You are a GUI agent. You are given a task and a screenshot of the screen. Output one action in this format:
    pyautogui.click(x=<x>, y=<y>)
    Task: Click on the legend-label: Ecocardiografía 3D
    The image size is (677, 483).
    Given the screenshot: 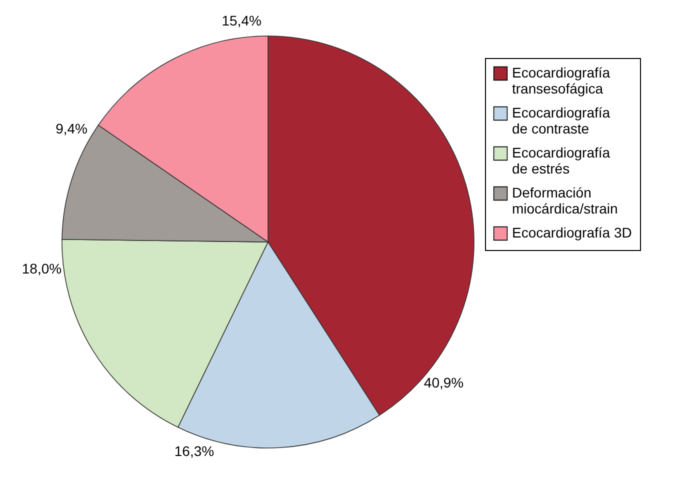 What is the action you would take?
    pyautogui.click(x=572, y=232)
    